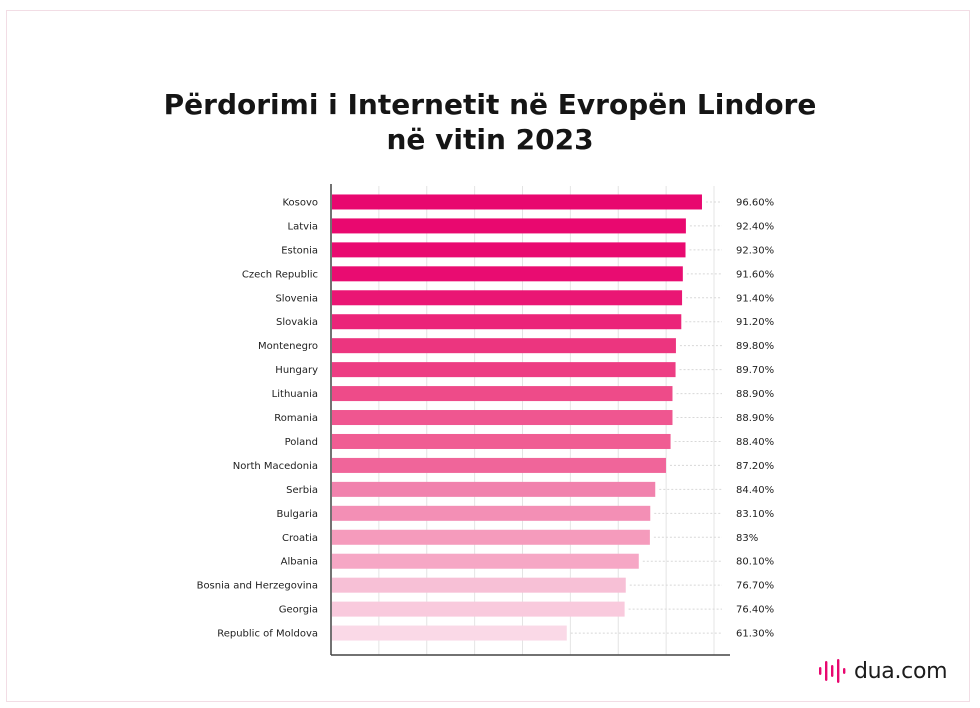 The height and width of the screenshot is (708, 980). I want to click on bar-poland, so click(501, 441).